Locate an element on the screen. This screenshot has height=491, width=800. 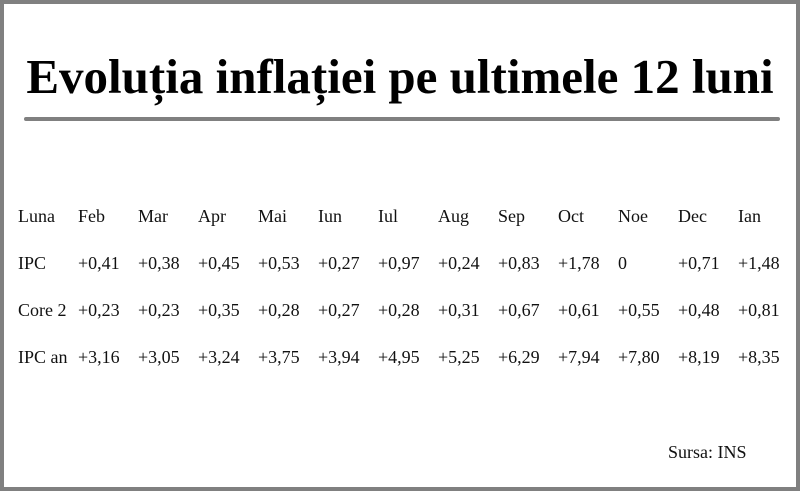
table-cell: +0,81 is located at coordinates (759, 310).